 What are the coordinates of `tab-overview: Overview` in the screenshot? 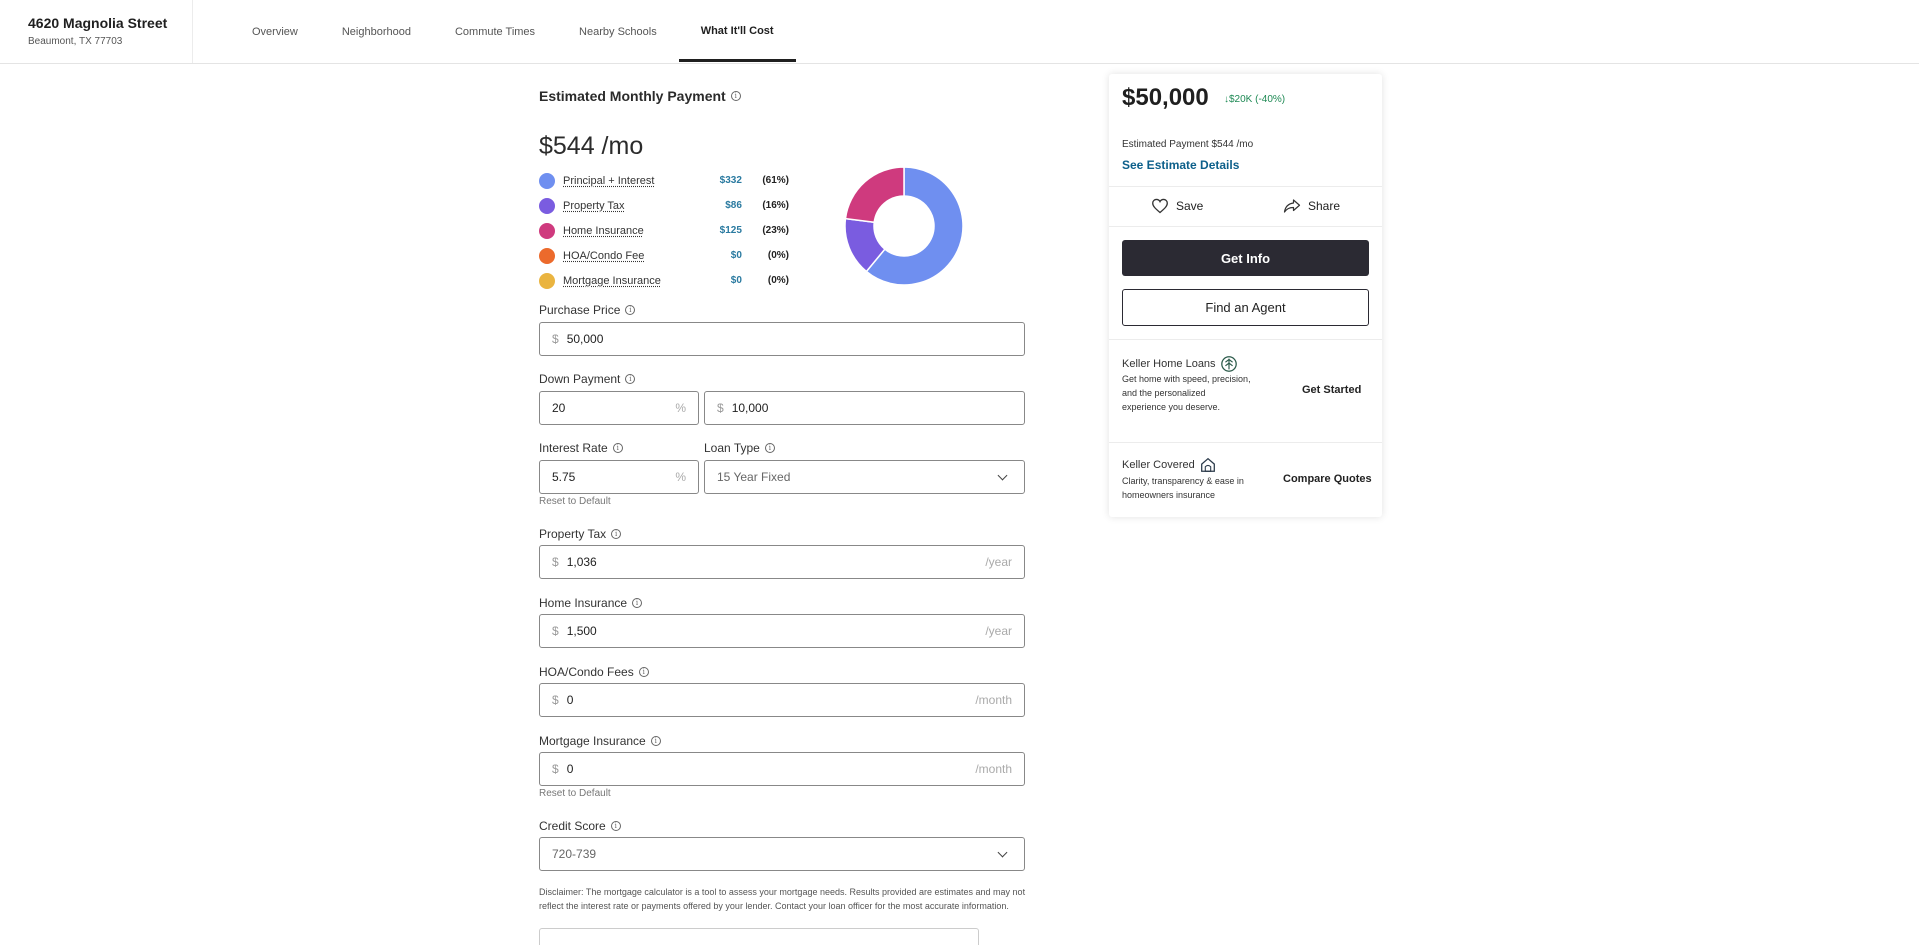 It's located at (275, 31).